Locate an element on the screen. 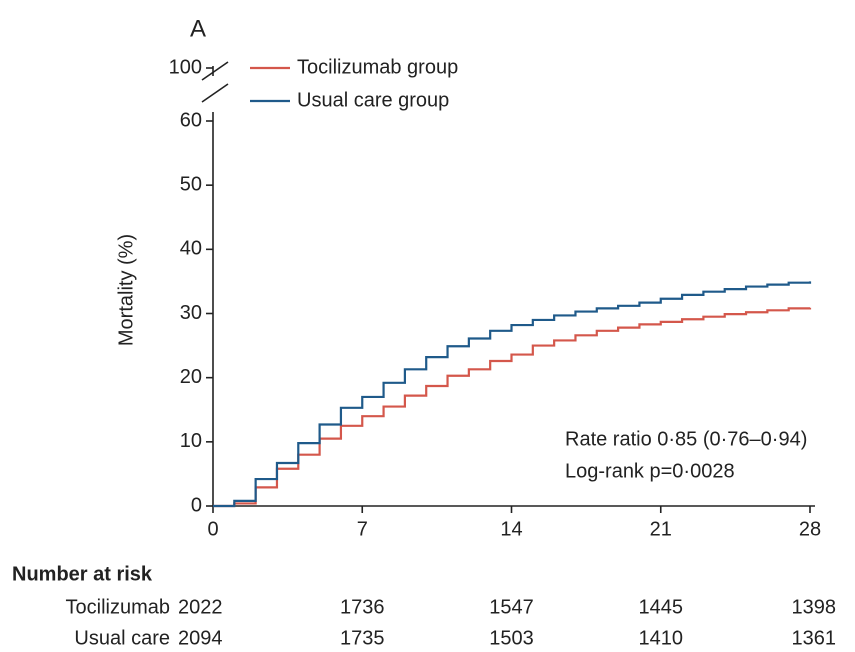 The width and height of the screenshot is (855, 652). risk-row-label: Tocilizumab is located at coordinates (118, 607).